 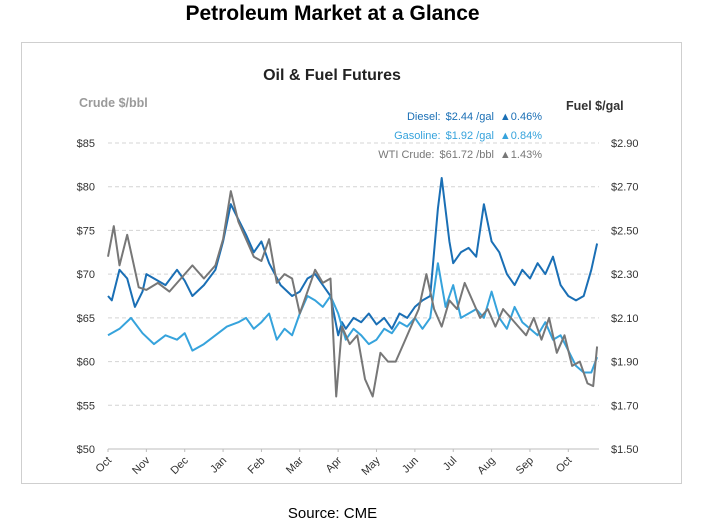 What do you see at coordinates (86, 319) in the screenshot?
I see `left-tick-label: $65` at bounding box center [86, 319].